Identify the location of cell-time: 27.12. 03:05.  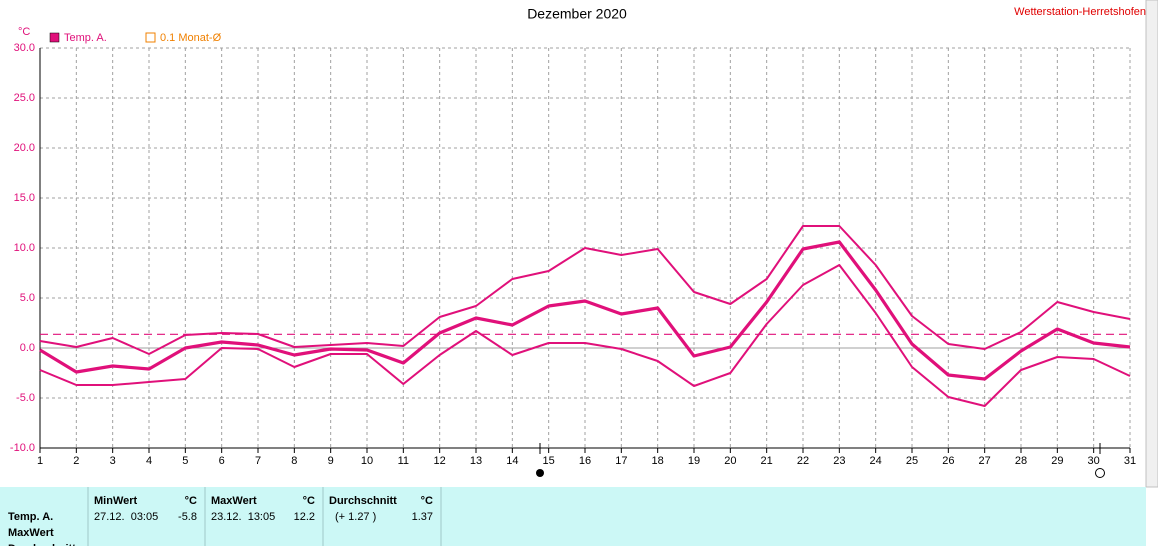
(126, 517).